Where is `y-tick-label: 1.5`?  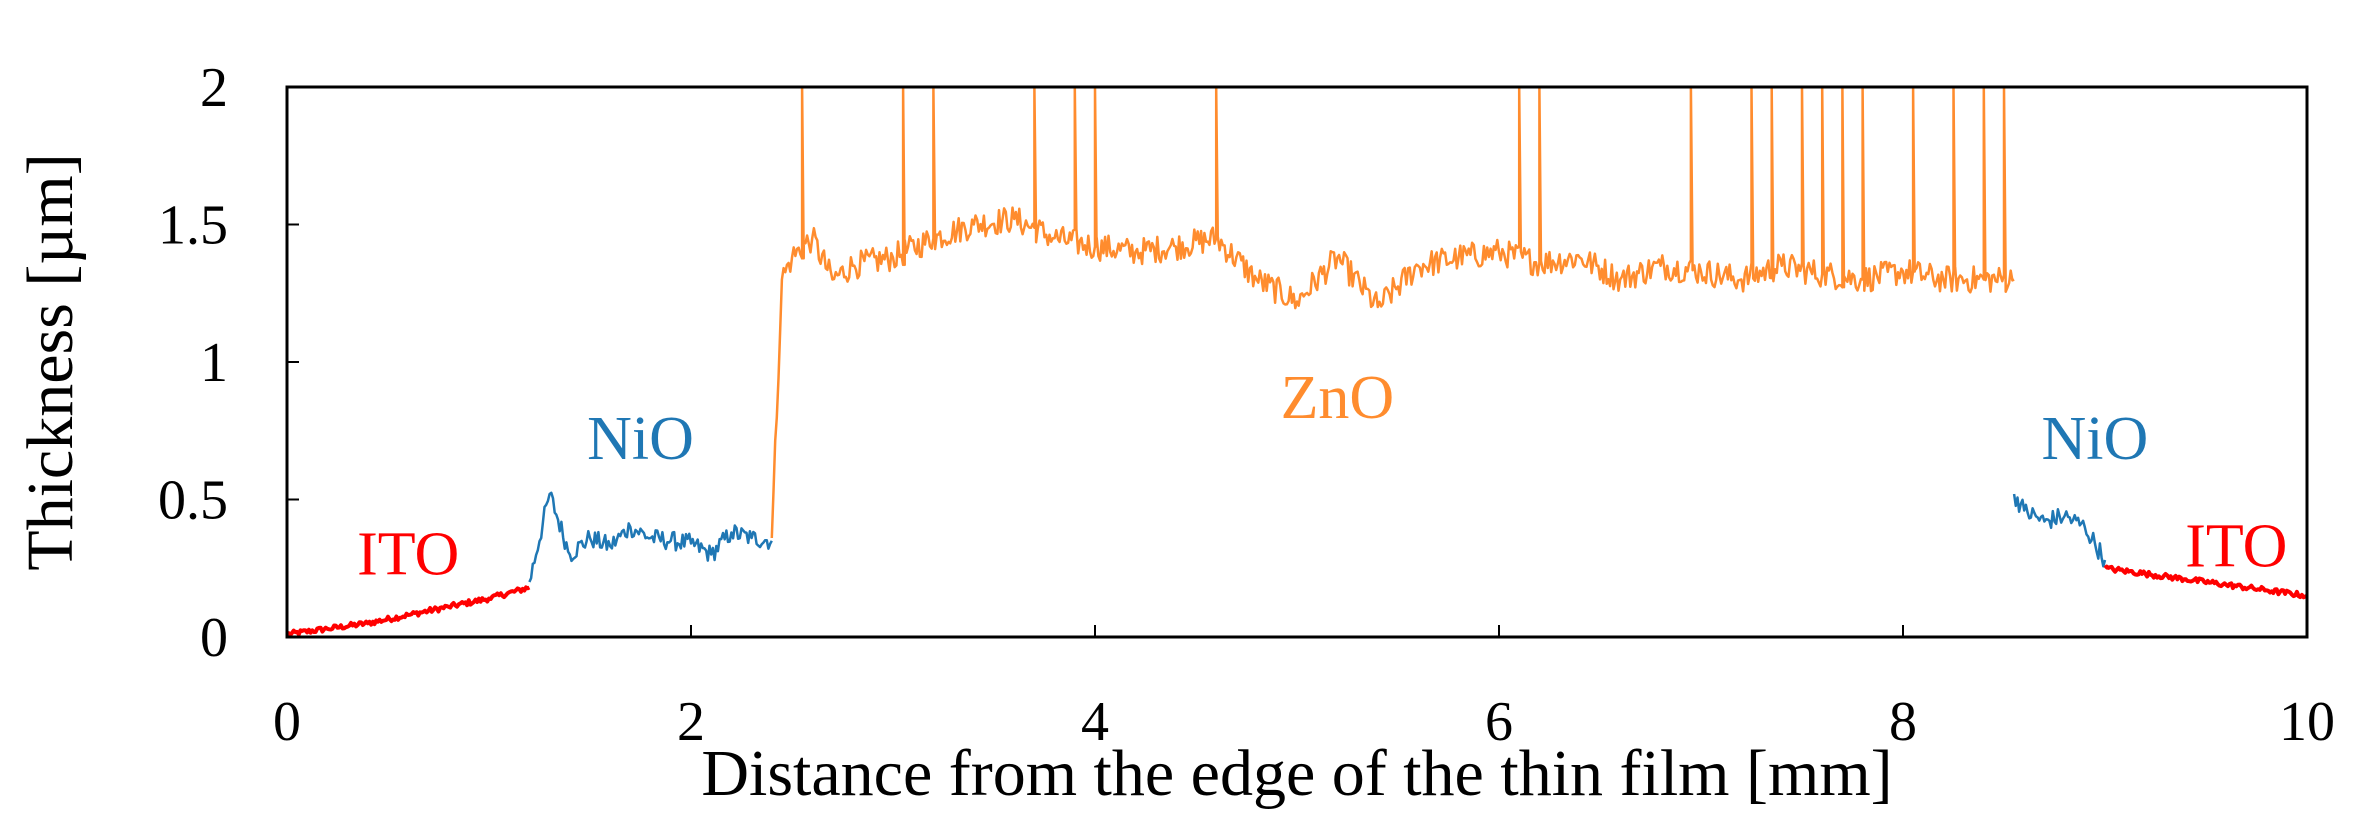 y-tick-label: 1.5 is located at coordinates (193, 226).